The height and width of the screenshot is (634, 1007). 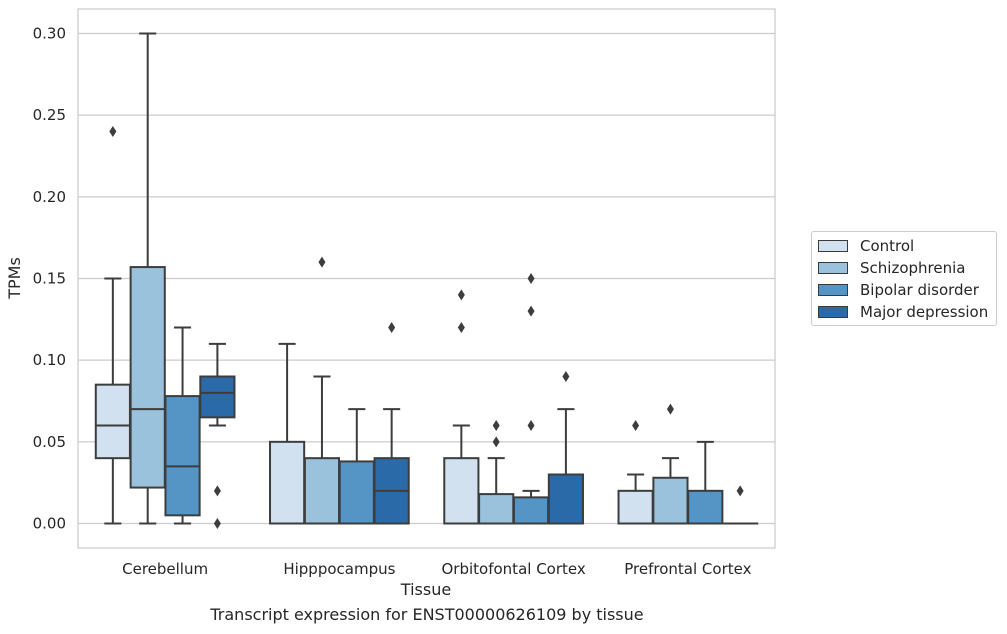 What do you see at coordinates (514, 569) in the screenshot?
I see `x-tick-label: Orbitofontal Cortex` at bounding box center [514, 569].